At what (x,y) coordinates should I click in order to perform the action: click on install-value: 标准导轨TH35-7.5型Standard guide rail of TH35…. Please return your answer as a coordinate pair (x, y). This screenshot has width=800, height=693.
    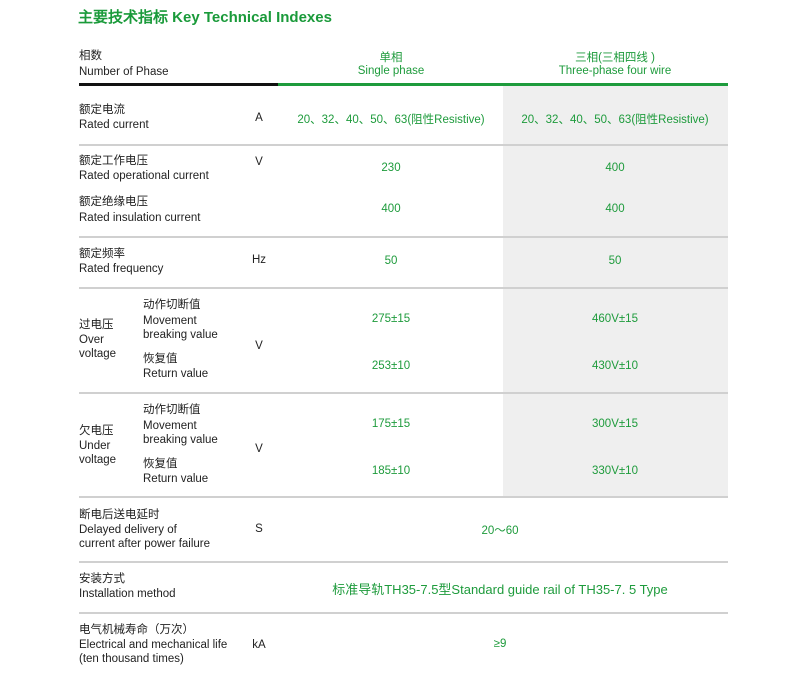
    Looking at the image, I should click on (500, 589).